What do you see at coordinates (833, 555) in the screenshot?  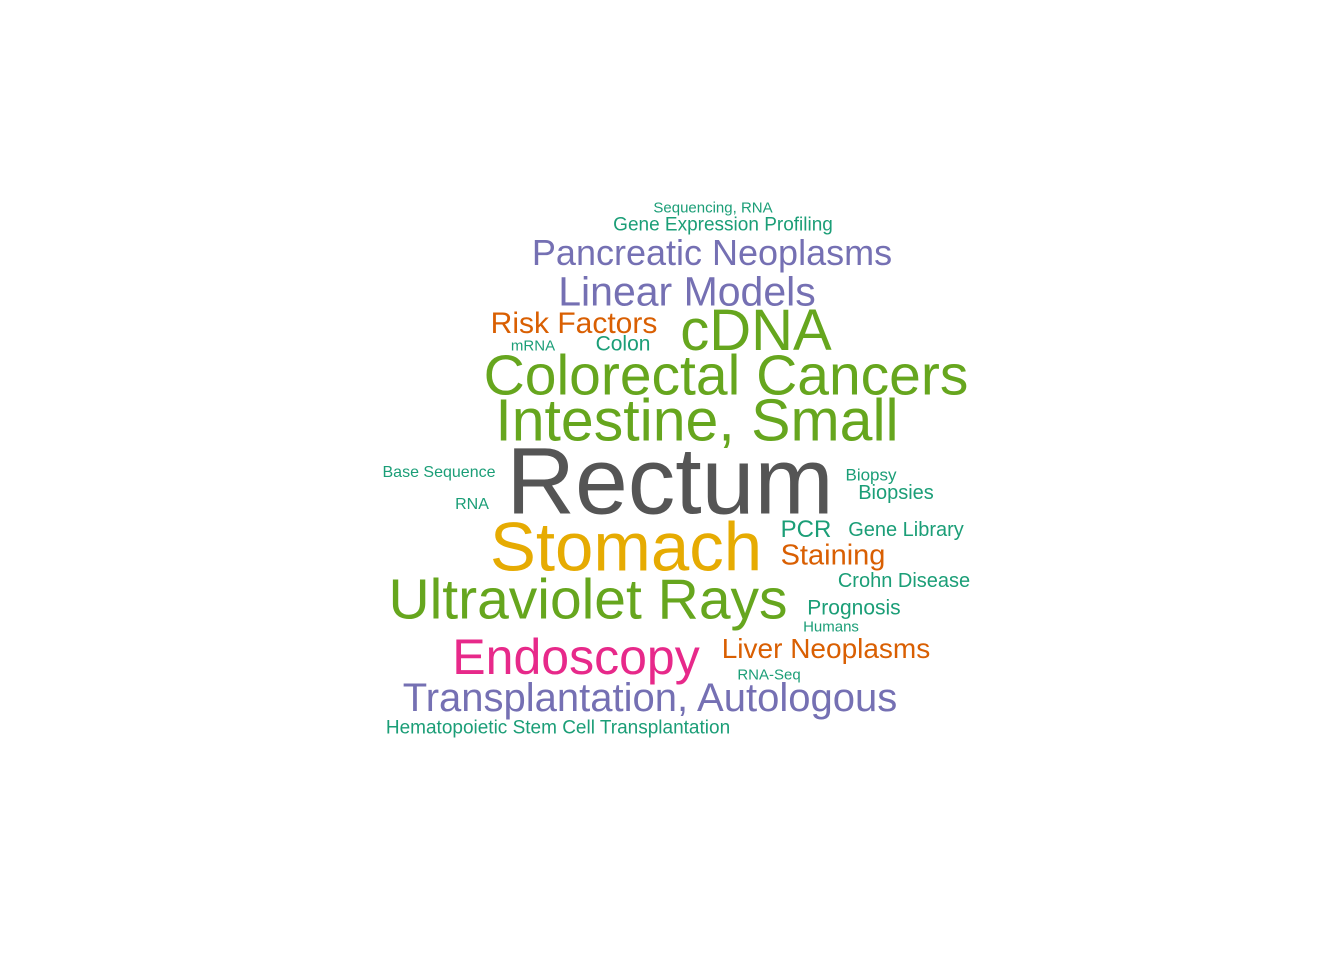 I see `word-staining: Staining` at bounding box center [833, 555].